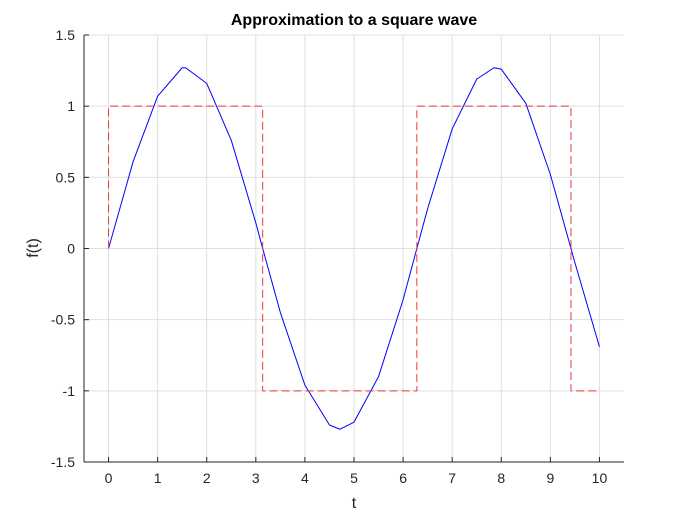  Describe the element at coordinates (71, 249) in the screenshot. I see `y-tick-label: 0` at that location.